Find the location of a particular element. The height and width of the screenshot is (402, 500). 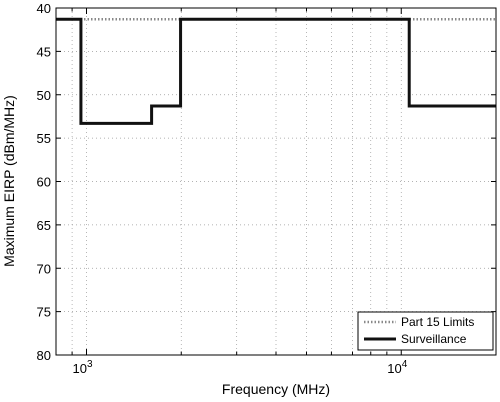

x-tick-label: 10³ is located at coordinates (82, 367).